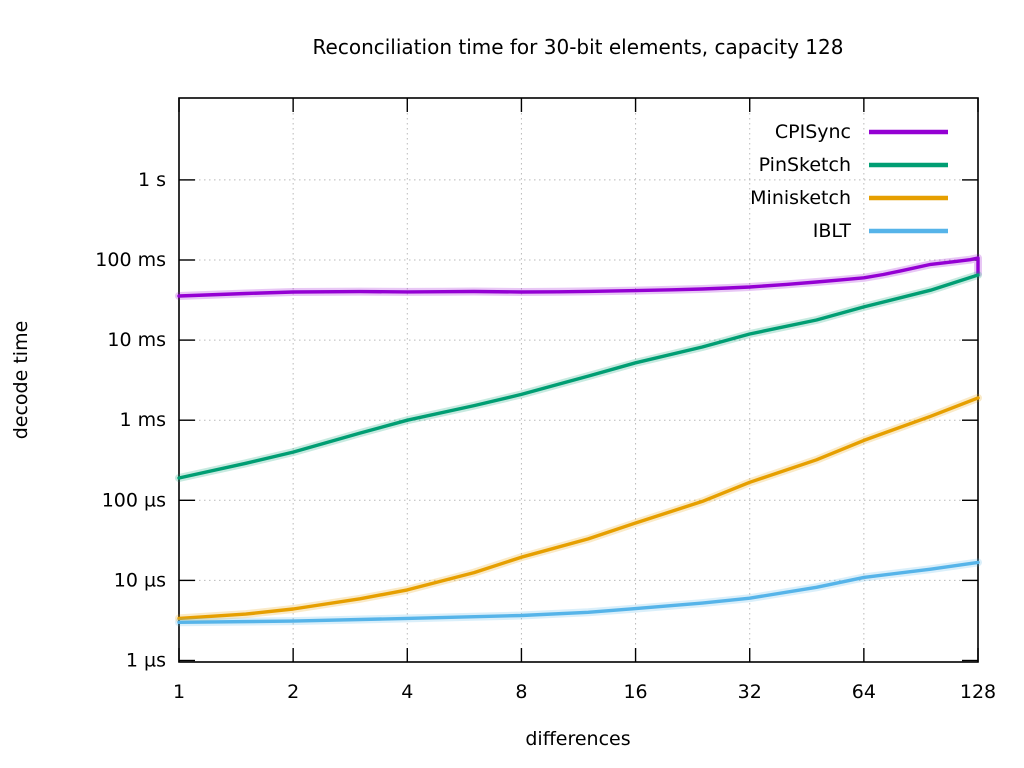  Describe the element at coordinates (750, 692) in the screenshot. I see `x-tick-label-32: 32` at that location.